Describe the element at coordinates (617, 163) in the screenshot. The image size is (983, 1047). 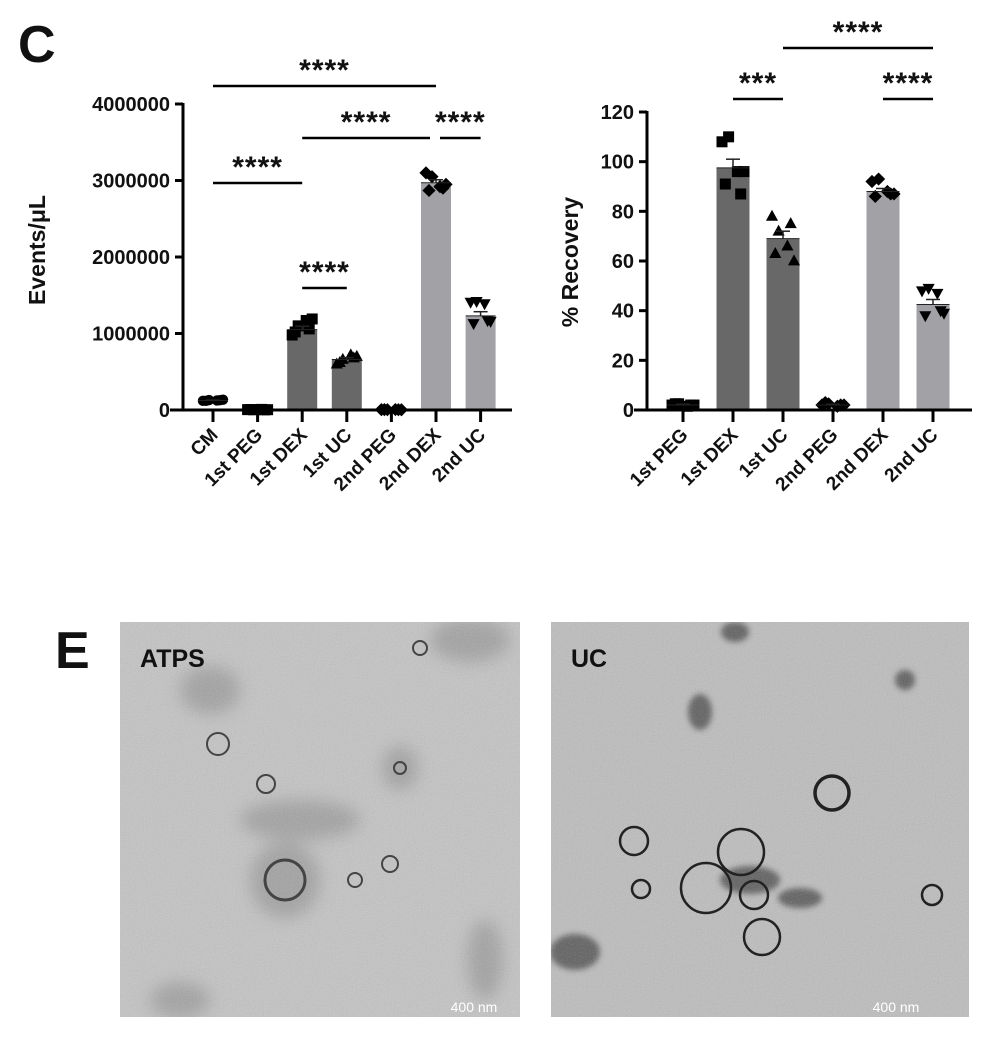
I see `y-tick-label: 100` at that location.